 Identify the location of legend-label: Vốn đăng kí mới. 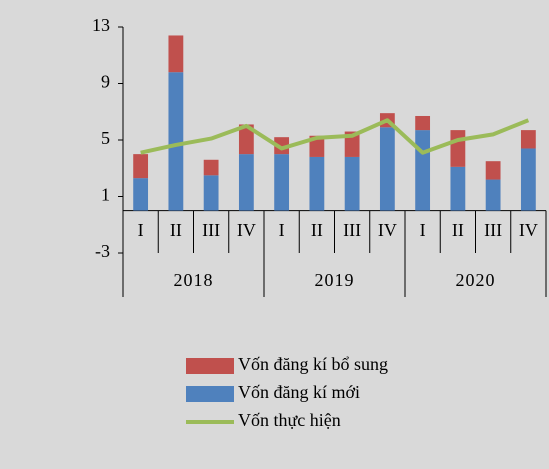
(299, 392).